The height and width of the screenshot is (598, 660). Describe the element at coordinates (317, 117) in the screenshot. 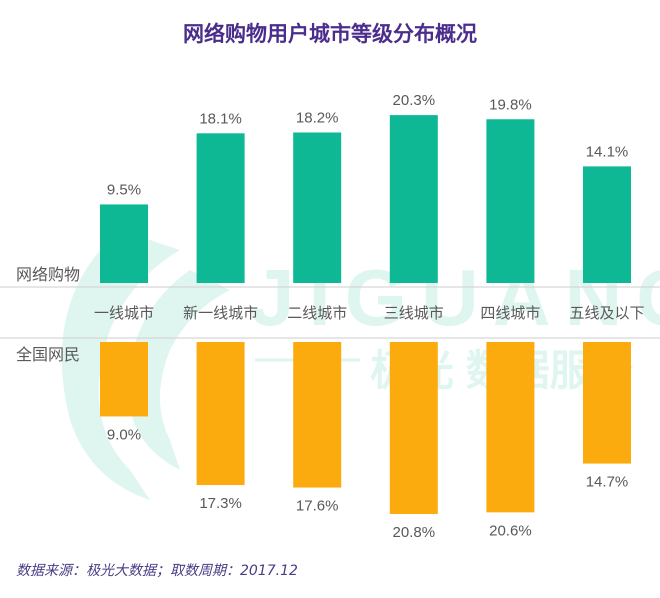

I see `data-label-online-shopping: 18.2%` at that location.